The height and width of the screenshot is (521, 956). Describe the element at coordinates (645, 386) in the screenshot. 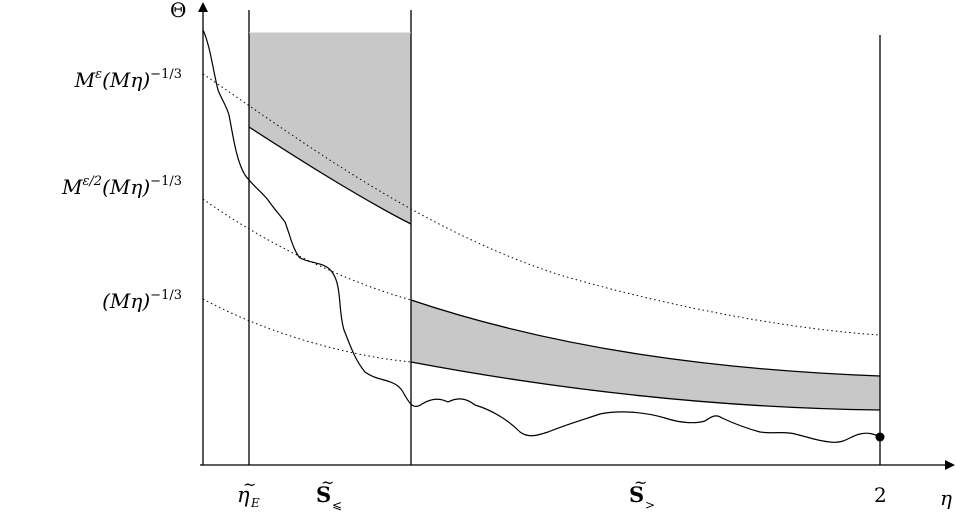

I see `boundary-curve-lower-right` at that location.